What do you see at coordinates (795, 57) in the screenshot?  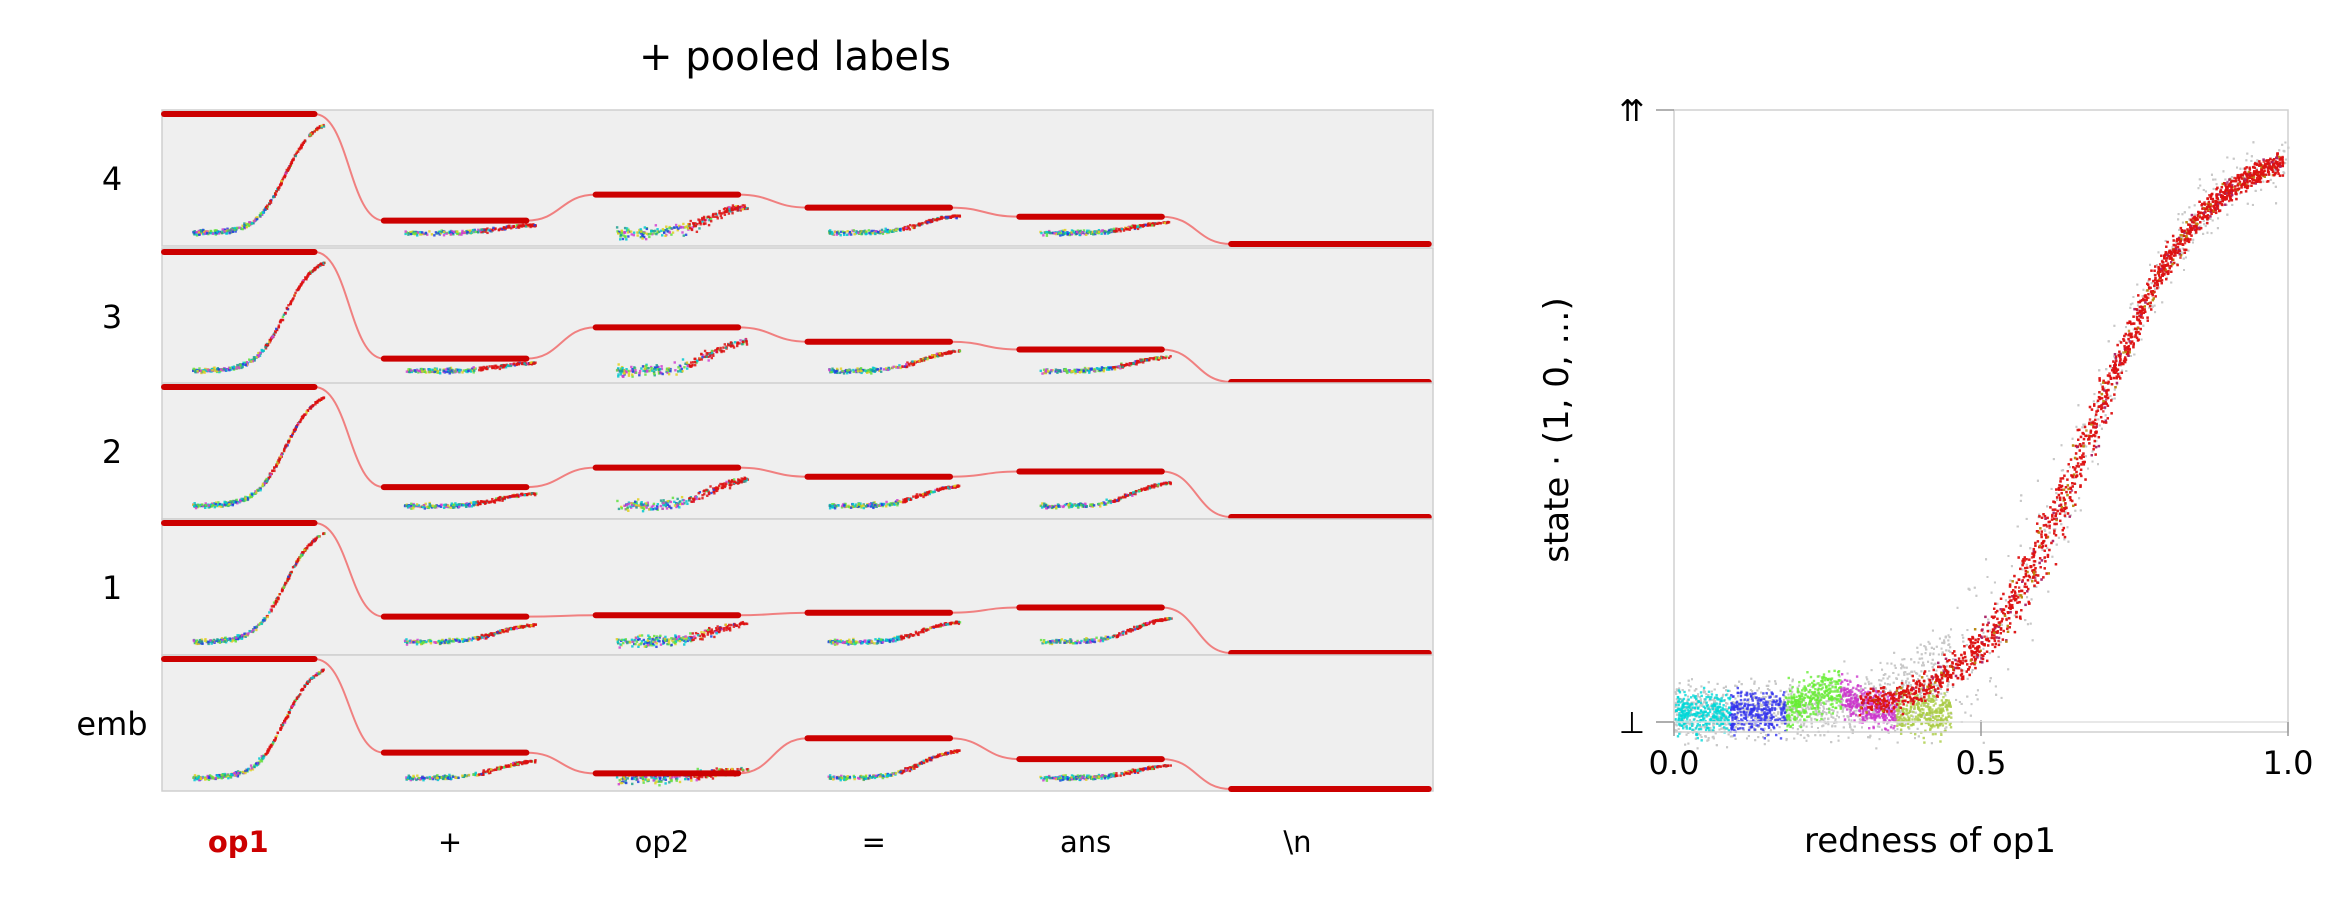 I see `chart-title: + pooled labels` at bounding box center [795, 57].